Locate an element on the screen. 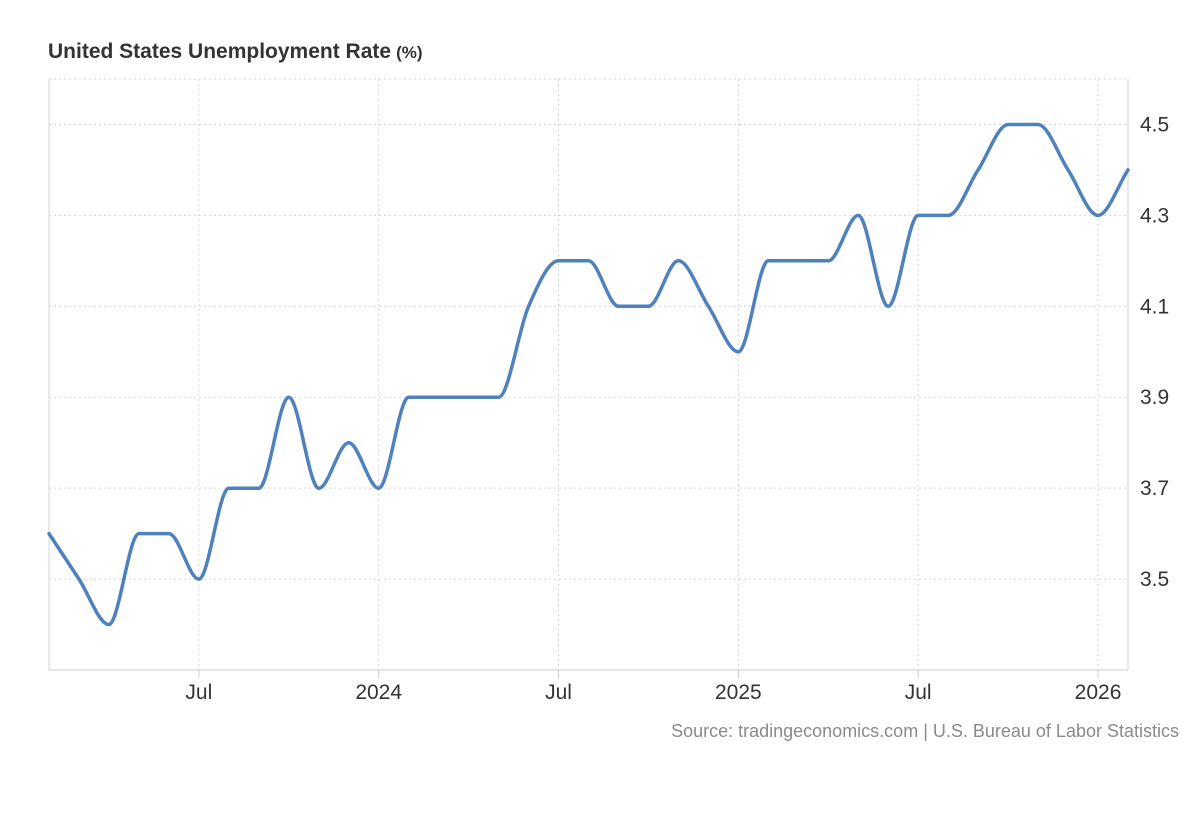 The image size is (1200, 820). x-tick-label: 2024 is located at coordinates (378, 692).